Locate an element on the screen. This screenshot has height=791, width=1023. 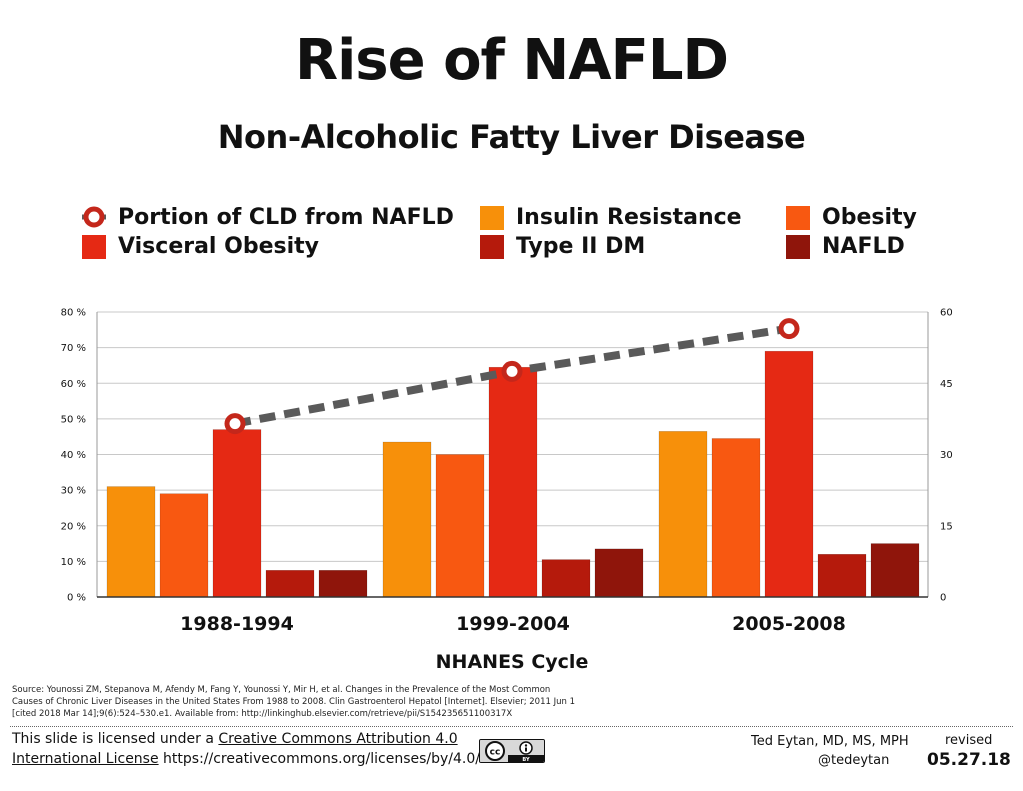
bar-nafld-1999-2004 is located at coordinates (619, 573).